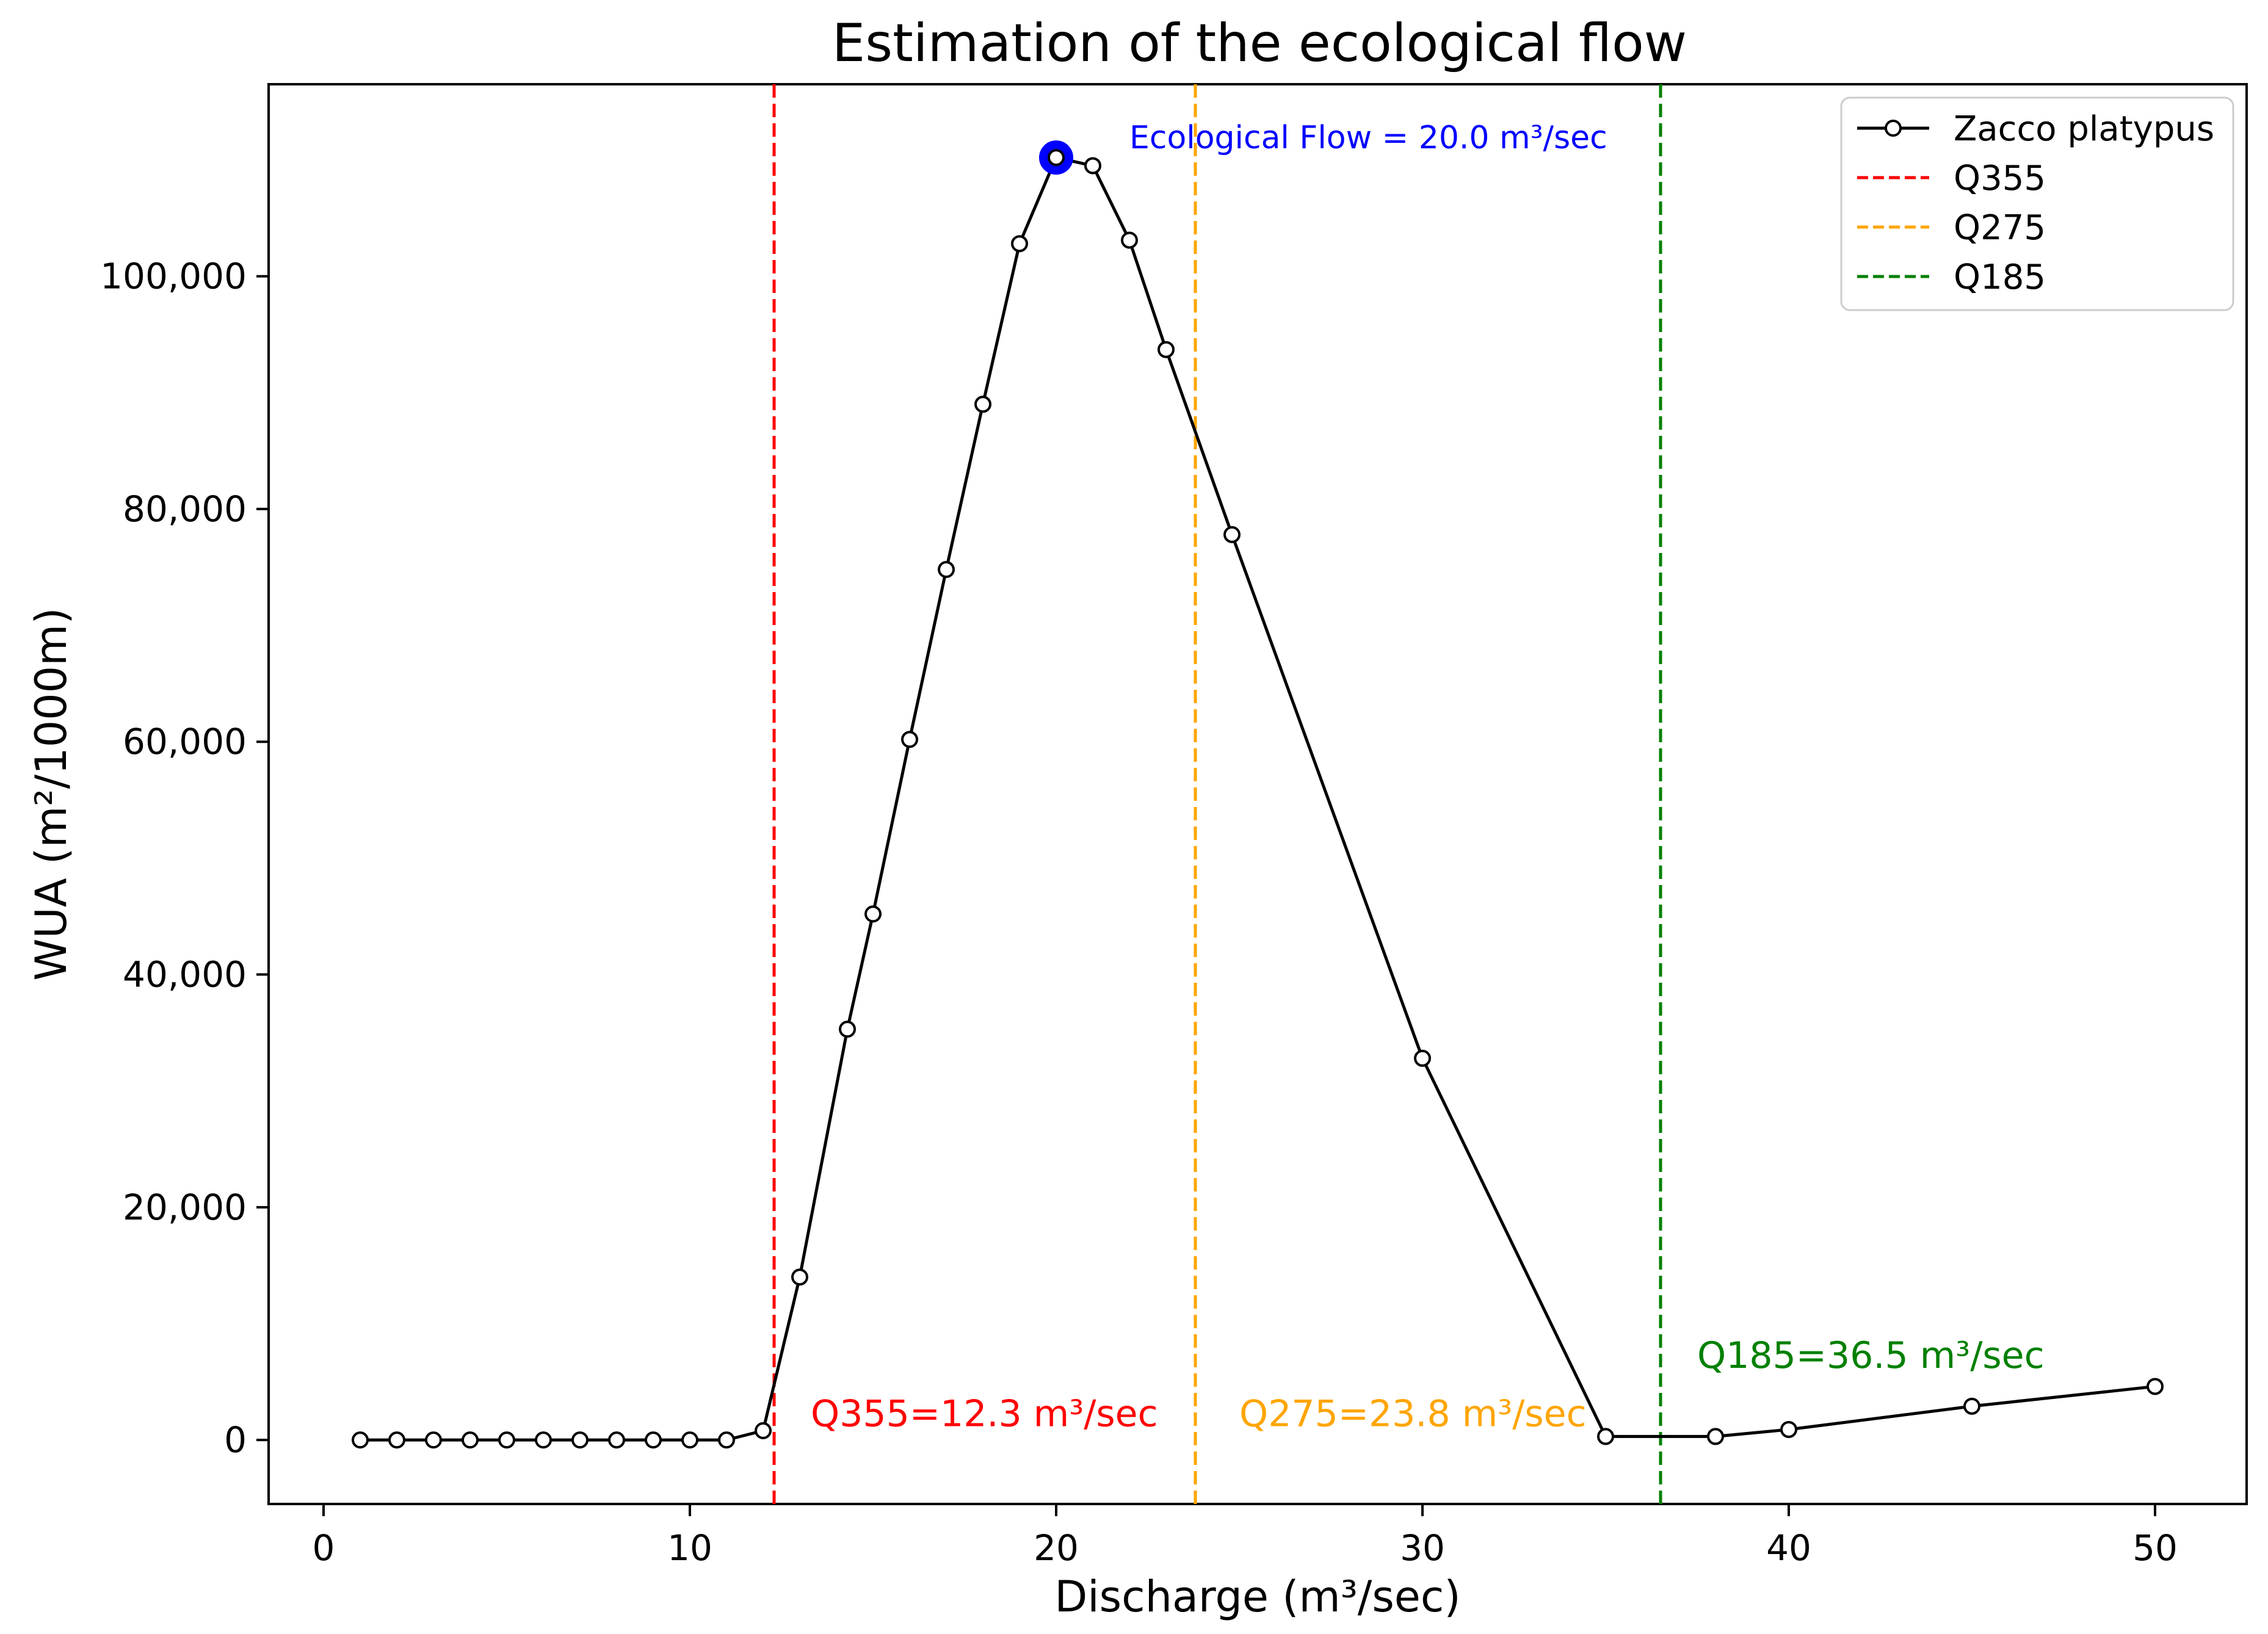 The height and width of the screenshot is (1634, 2268). What do you see at coordinates (1422, 1548) in the screenshot?
I see `x-tick-label: 30` at bounding box center [1422, 1548].